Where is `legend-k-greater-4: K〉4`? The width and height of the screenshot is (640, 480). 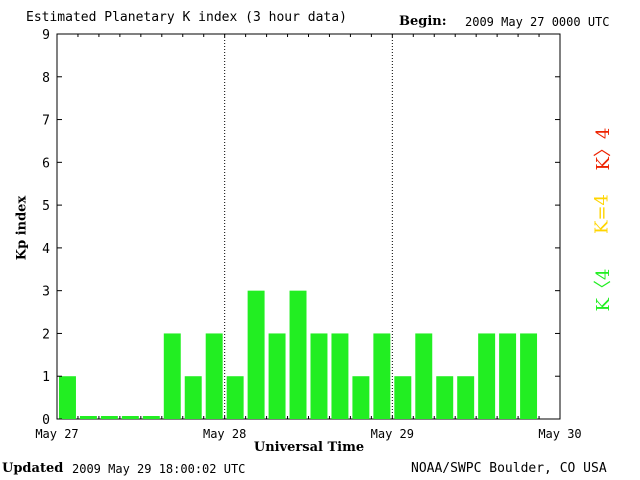 legend-k-greater-4: K〉4 is located at coordinates (603, 149).